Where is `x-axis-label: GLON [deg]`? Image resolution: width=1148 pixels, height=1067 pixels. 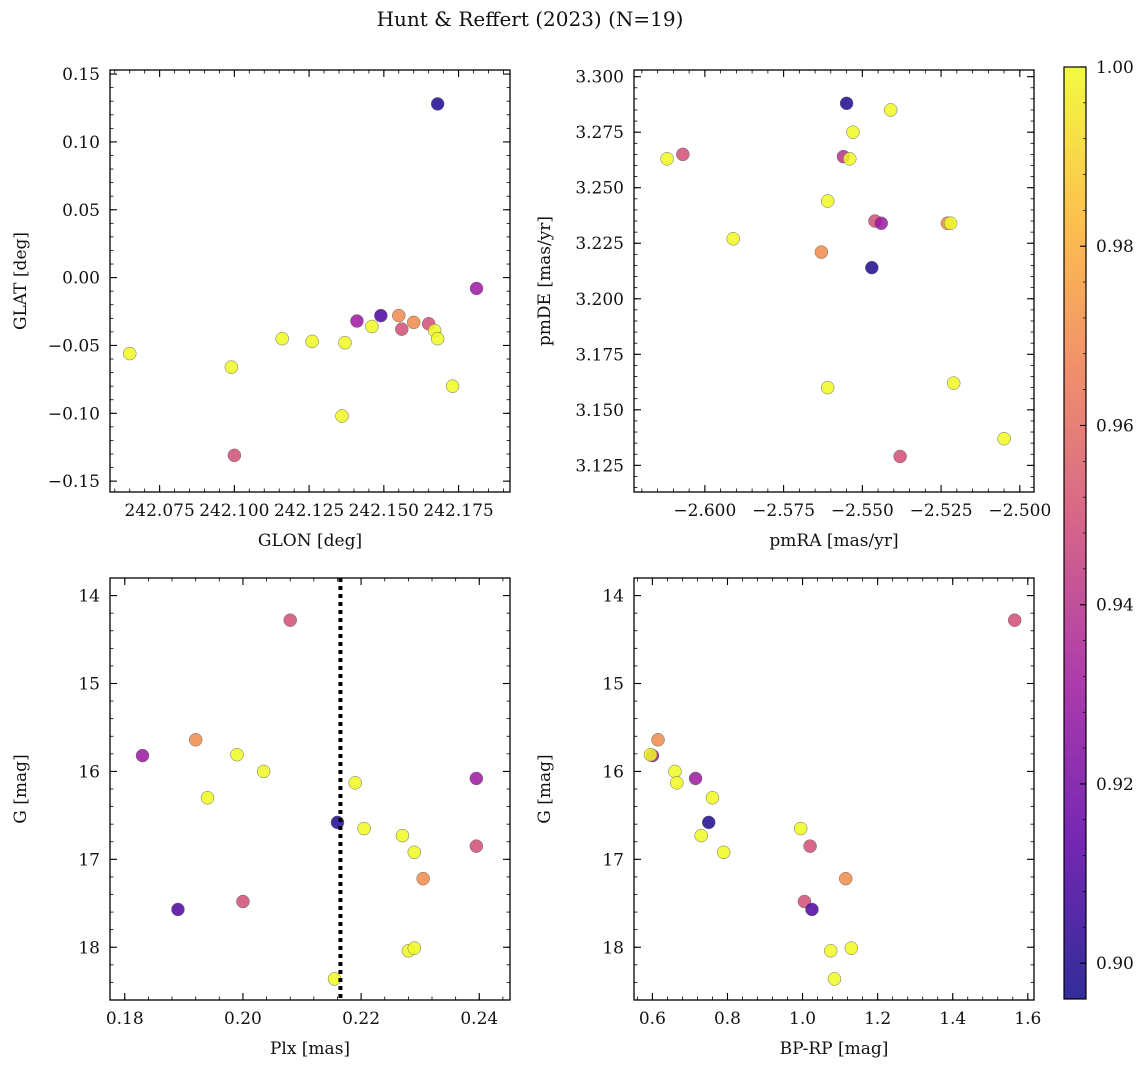 x-axis-label: GLON [deg] is located at coordinates (310, 541).